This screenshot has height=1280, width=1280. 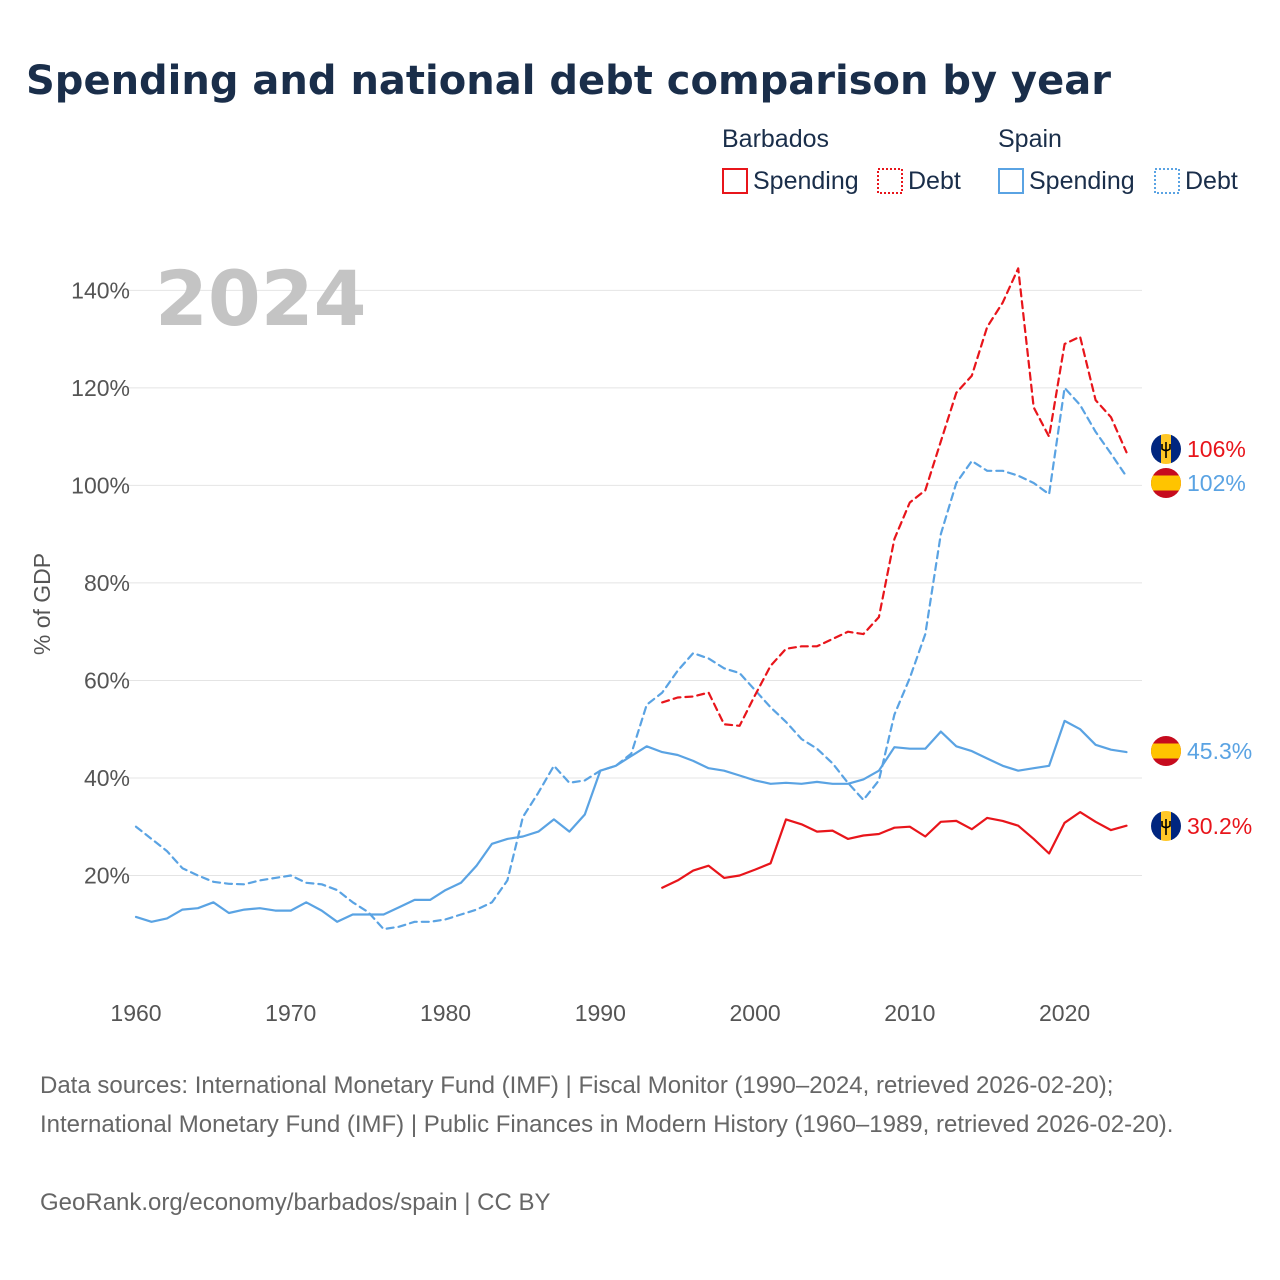 What do you see at coordinates (775, 139) in the screenshot?
I see `legend-group-title-barbados: Barbados` at bounding box center [775, 139].